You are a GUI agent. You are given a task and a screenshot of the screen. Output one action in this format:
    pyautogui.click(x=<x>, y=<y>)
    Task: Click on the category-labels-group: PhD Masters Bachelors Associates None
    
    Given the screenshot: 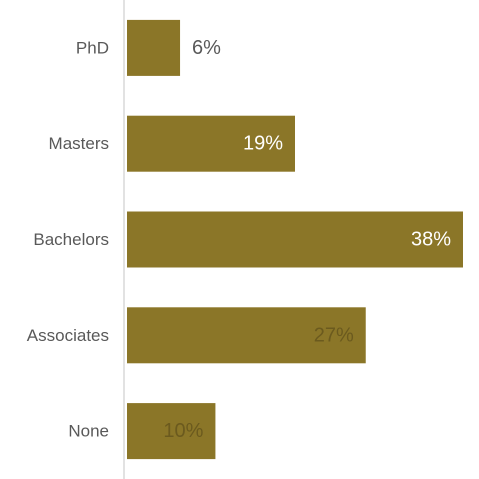 What is the action you would take?
    pyautogui.click(x=68, y=239)
    